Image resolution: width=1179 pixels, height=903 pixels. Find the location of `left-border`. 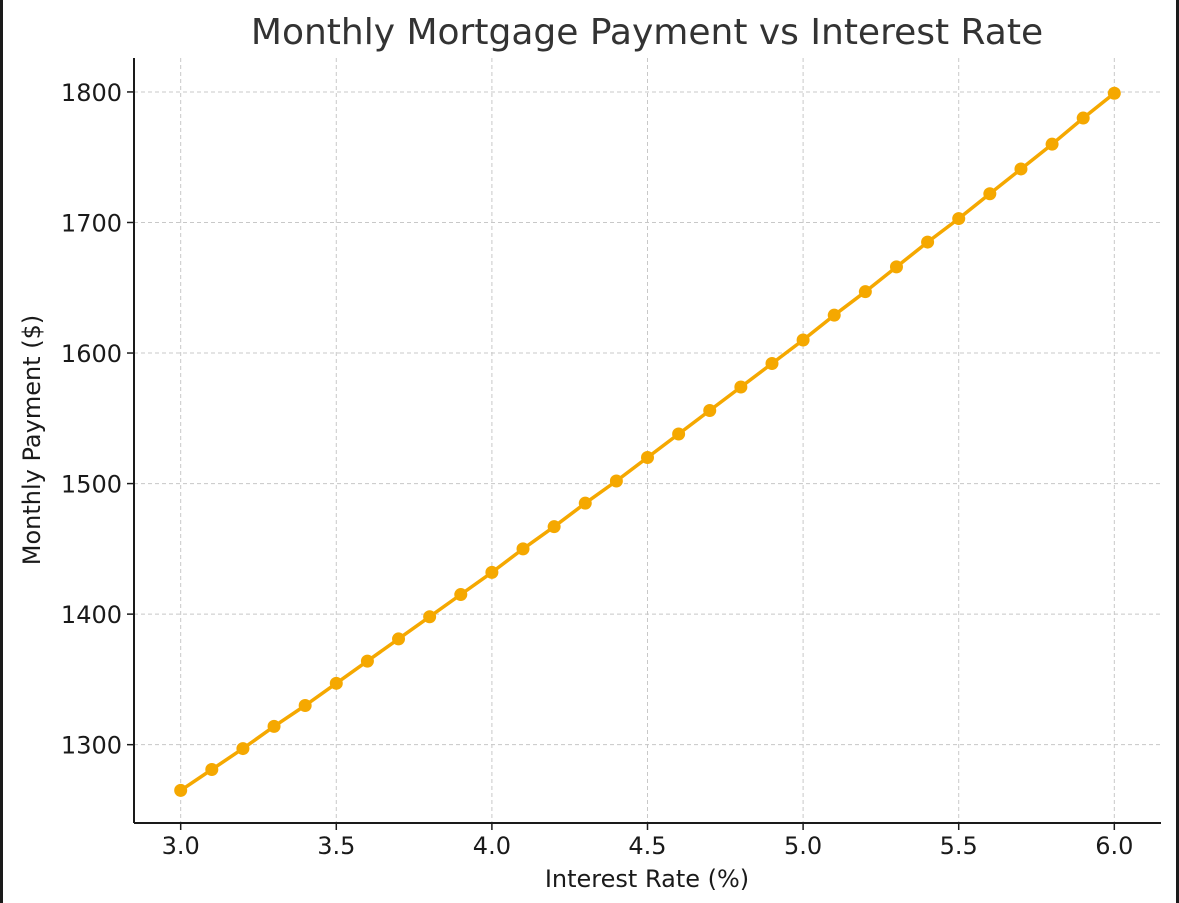

left-border is located at coordinates (1, 451).